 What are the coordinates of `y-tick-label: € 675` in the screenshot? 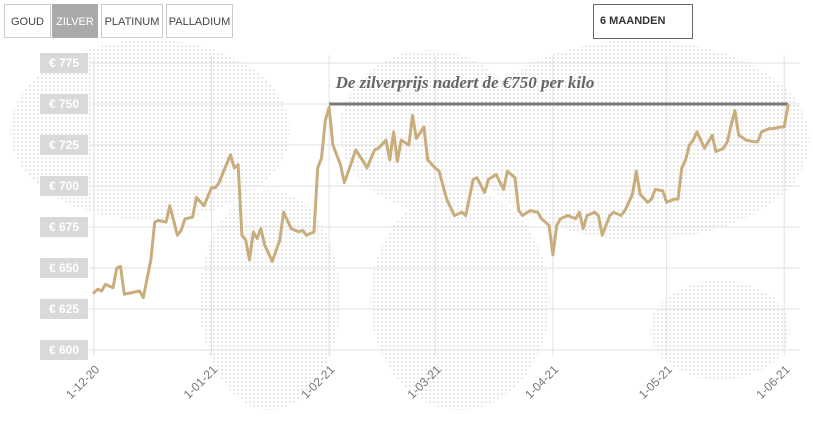 It's located at (64, 227).